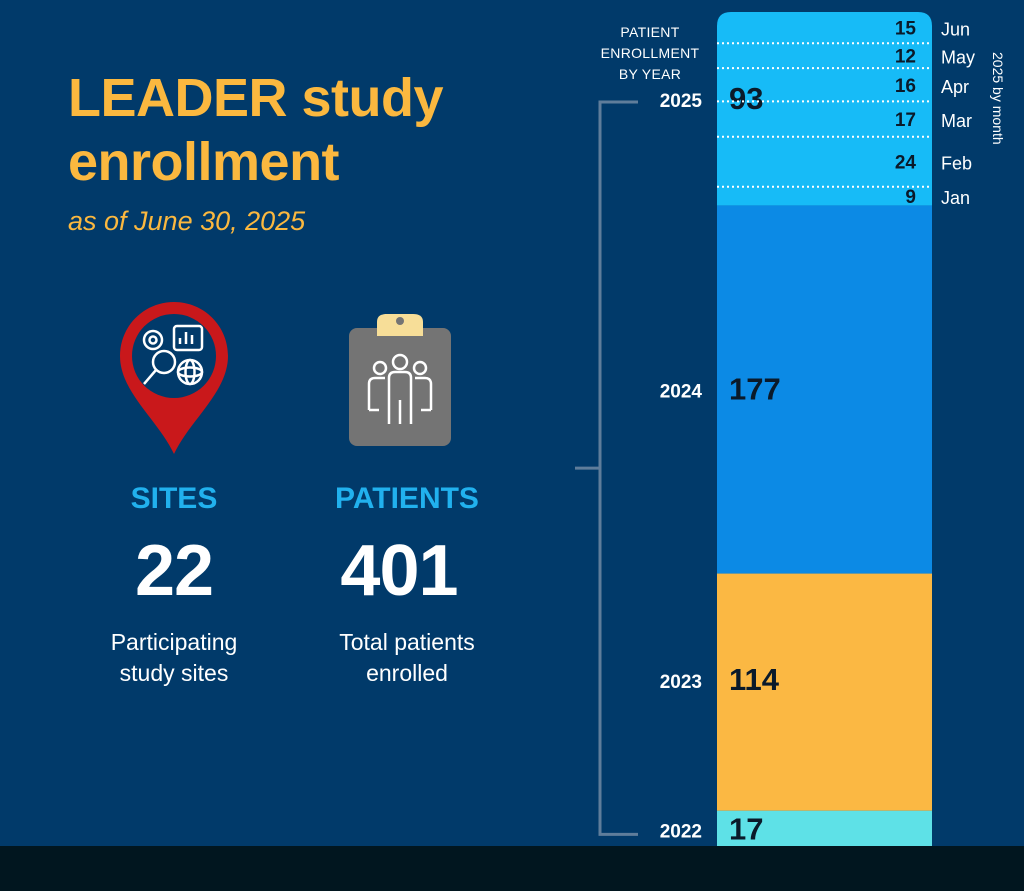 The height and width of the screenshot is (891, 1024). I want to click on month-value-May: 12, so click(905, 57).